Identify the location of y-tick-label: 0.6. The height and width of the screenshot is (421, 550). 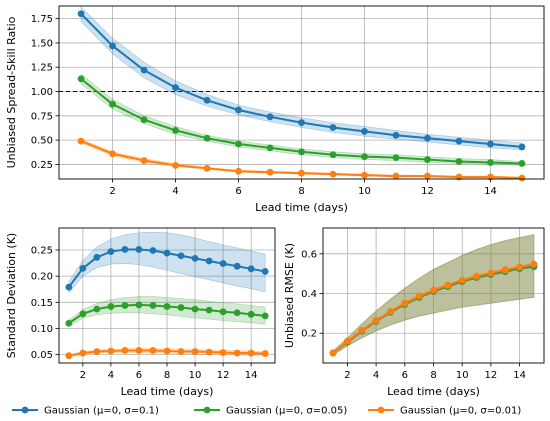
(309, 254).